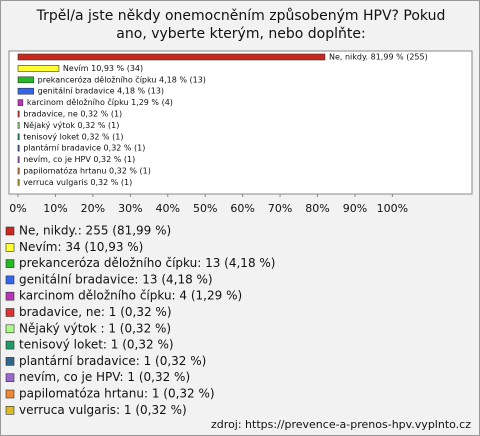 Image resolution: width=480 pixels, height=436 pixels. I want to click on legend-label: papilomatóza hrtanu: 1 (0,32 %), so click(117, 394).